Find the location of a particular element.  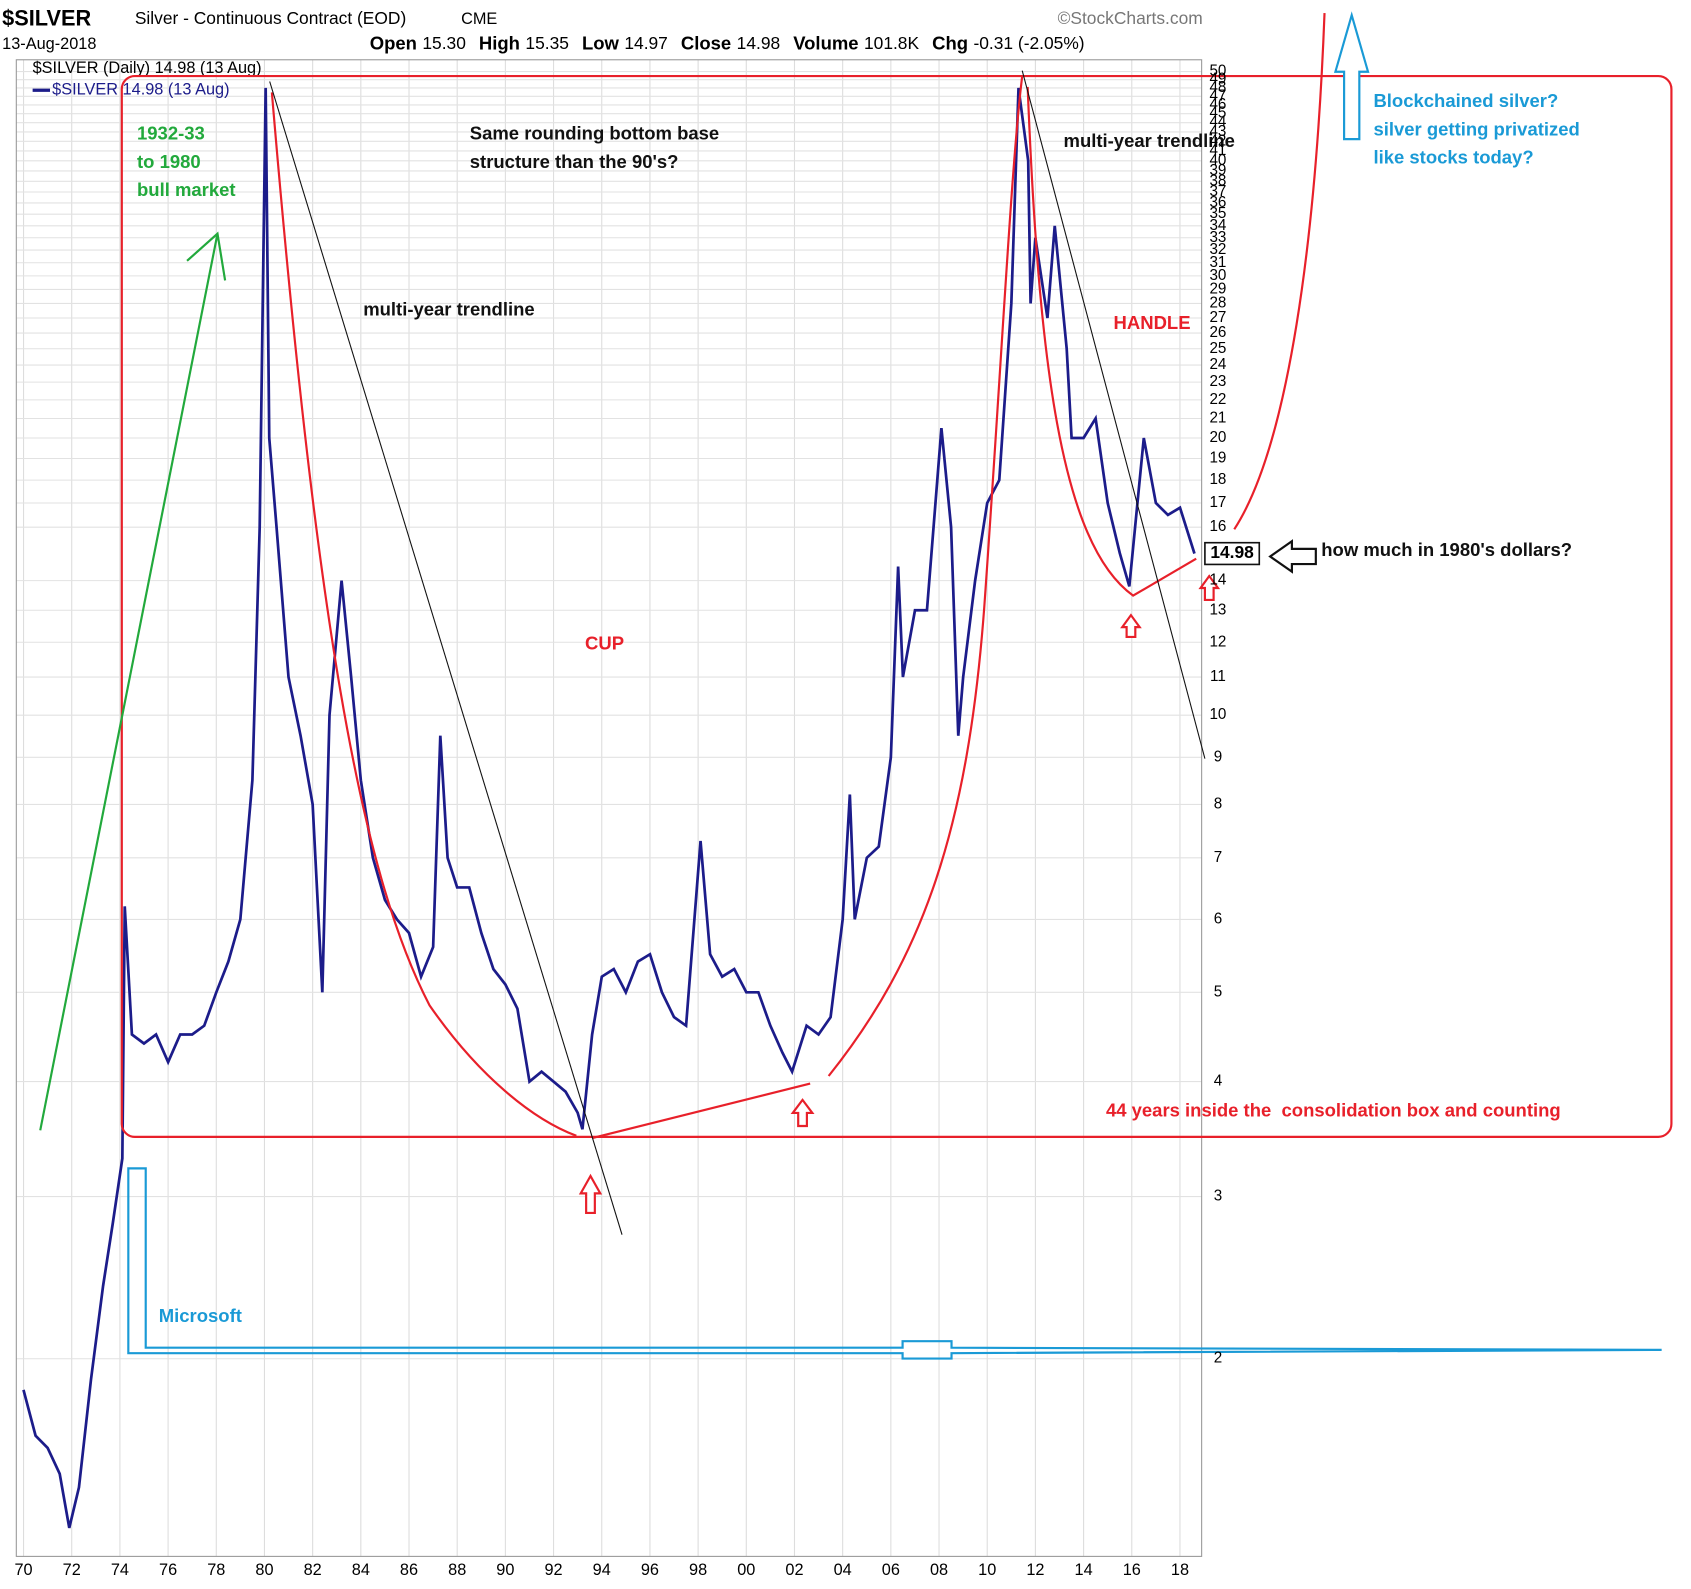

y-tick-label: 18 is located at coordinates (1217, 479).